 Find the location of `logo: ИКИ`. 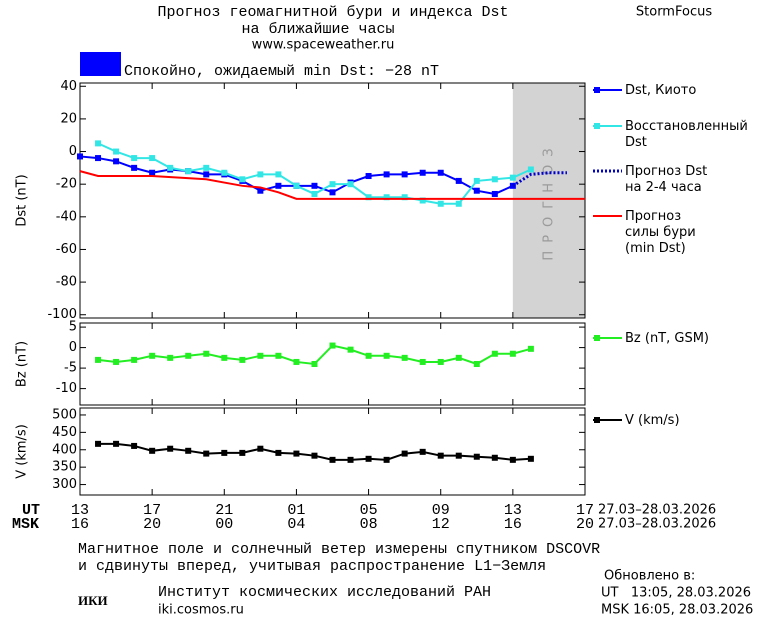

logo: ИКИ is located at coordinates (93, 600).